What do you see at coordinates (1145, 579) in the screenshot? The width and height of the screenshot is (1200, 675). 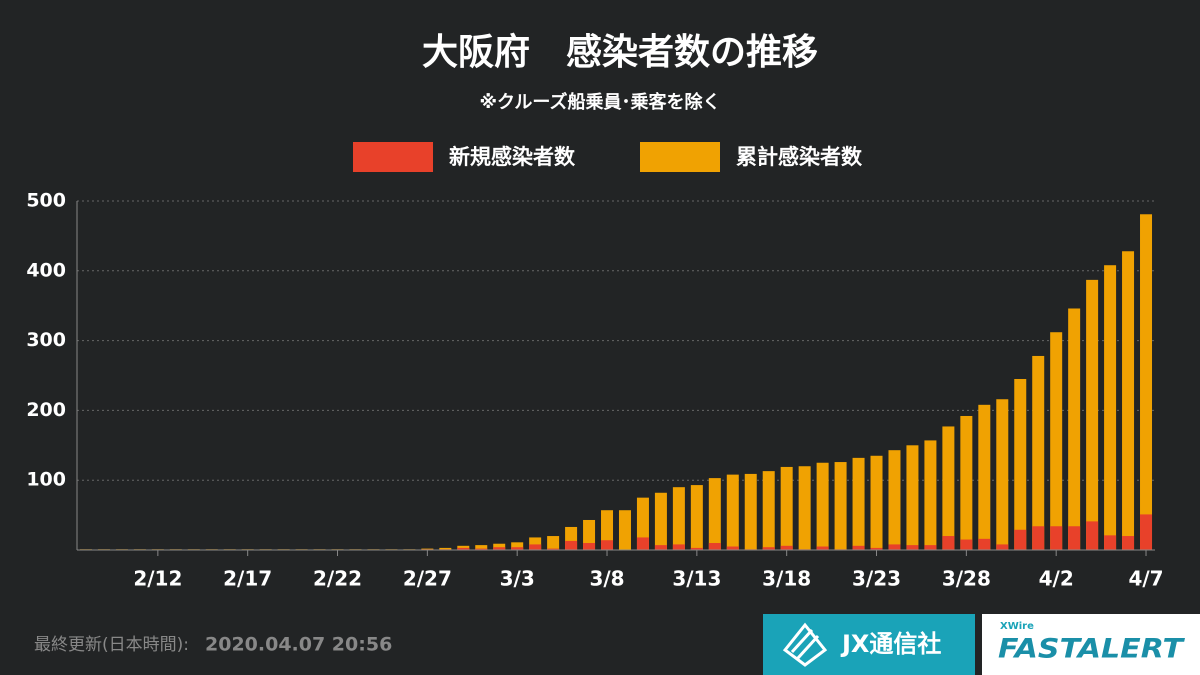 I see `x-tick-label: 4/7` at bounding box center [1145, 579].